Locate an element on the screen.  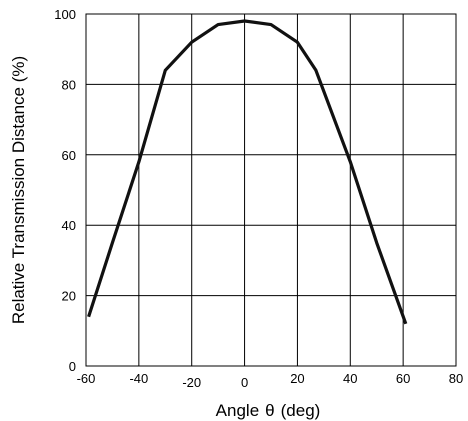
x-axis-title: Angle θ (deg) is located at coordinates (268, 410).